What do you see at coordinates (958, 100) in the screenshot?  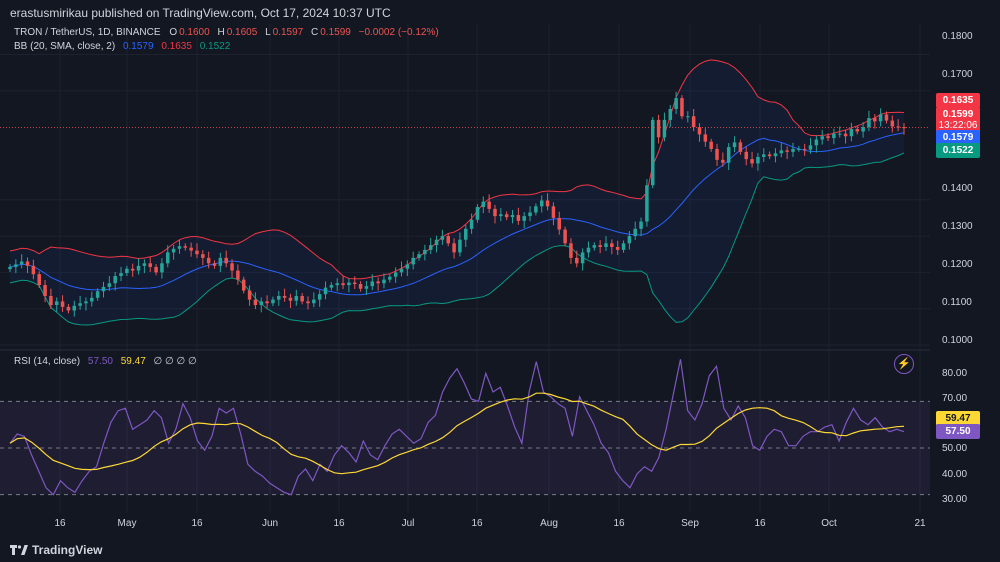 I see `bb-upper-price-box: 0.1635` at bounding box center [958, 100].